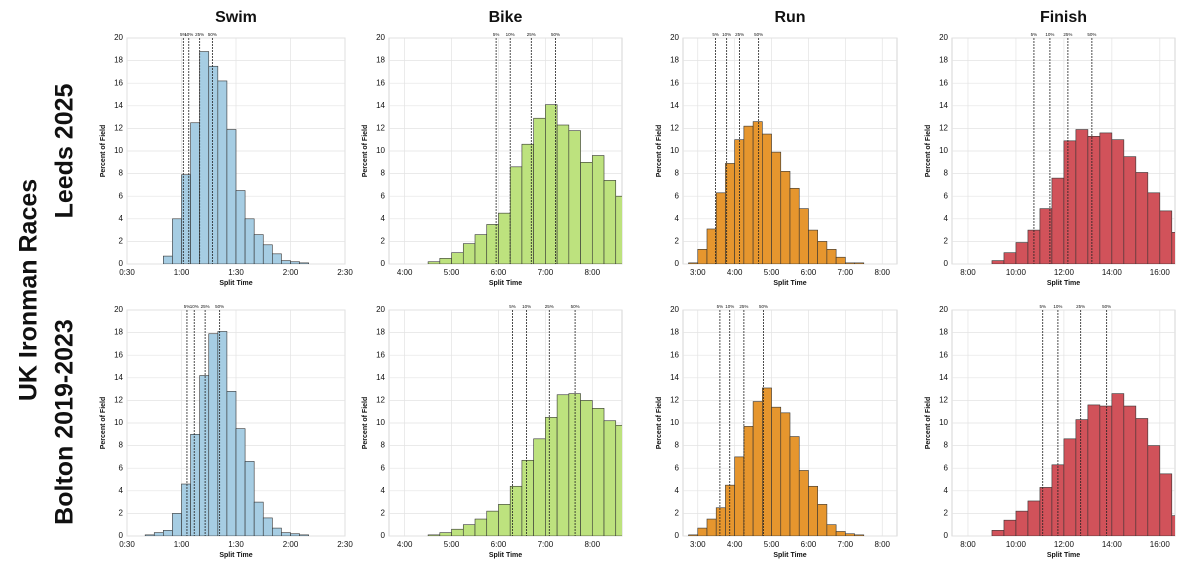 The image size is (1200, 563). I want to click on row-title: Bolton 2019-2023, so click(65, 422).